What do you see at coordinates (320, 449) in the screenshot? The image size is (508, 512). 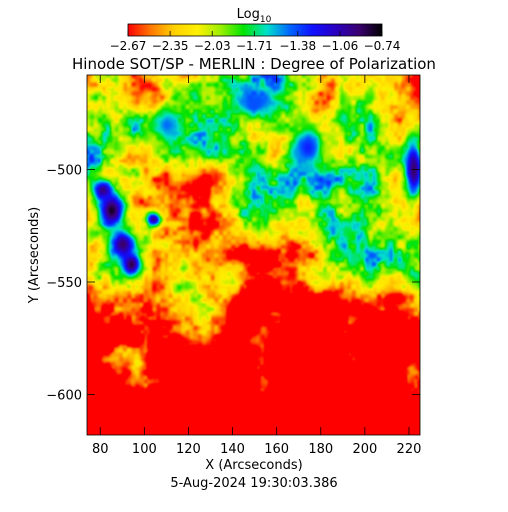 I see `x-tick-label: 180` at bounding box center [320, 449].